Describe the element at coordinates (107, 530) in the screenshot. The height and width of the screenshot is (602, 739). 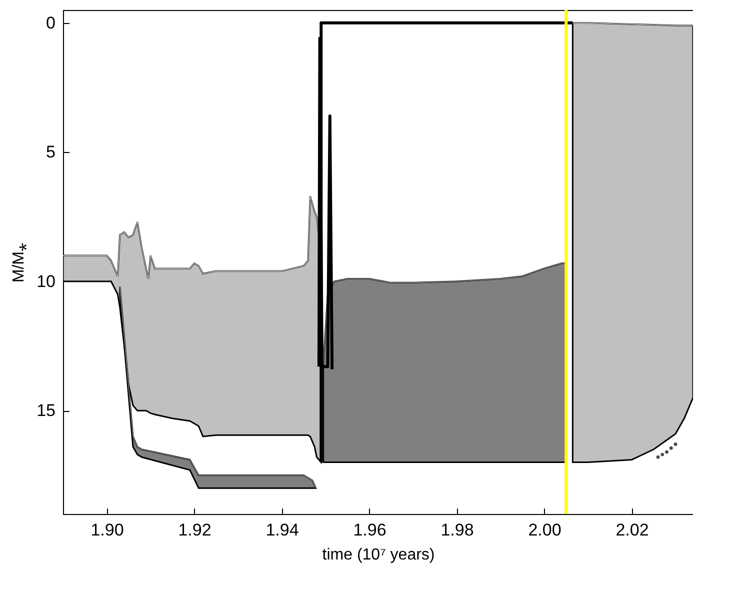
I see `x-tick-label: 1.90` at that location.